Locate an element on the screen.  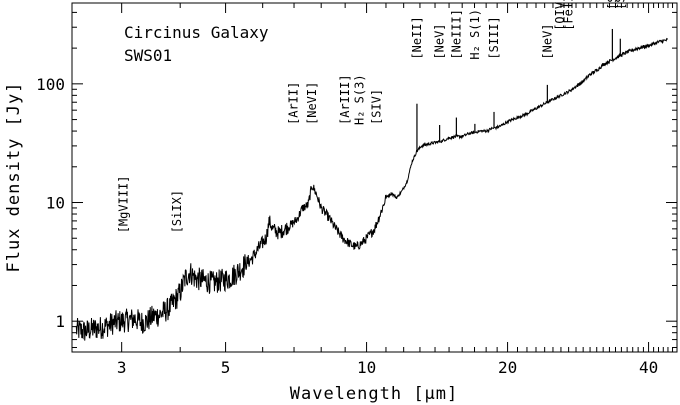
line-label: [SiII] is located at coordinates (620, 5).